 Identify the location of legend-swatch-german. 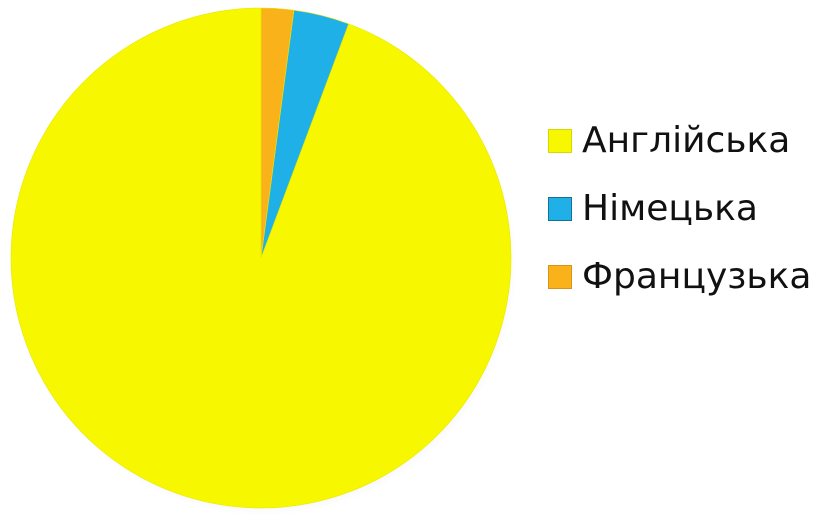
(560, 209).